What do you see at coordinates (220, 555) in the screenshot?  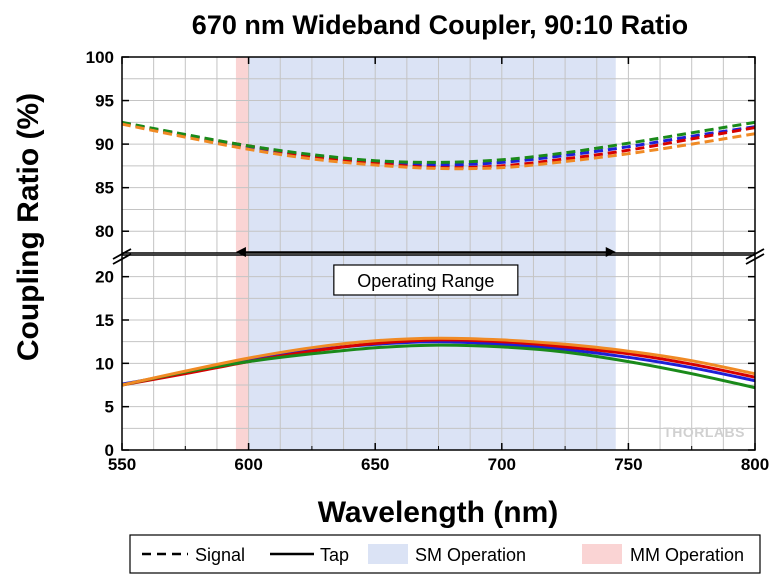 I see `legend-signal-label: Signal` at bounding box center [220, 555].